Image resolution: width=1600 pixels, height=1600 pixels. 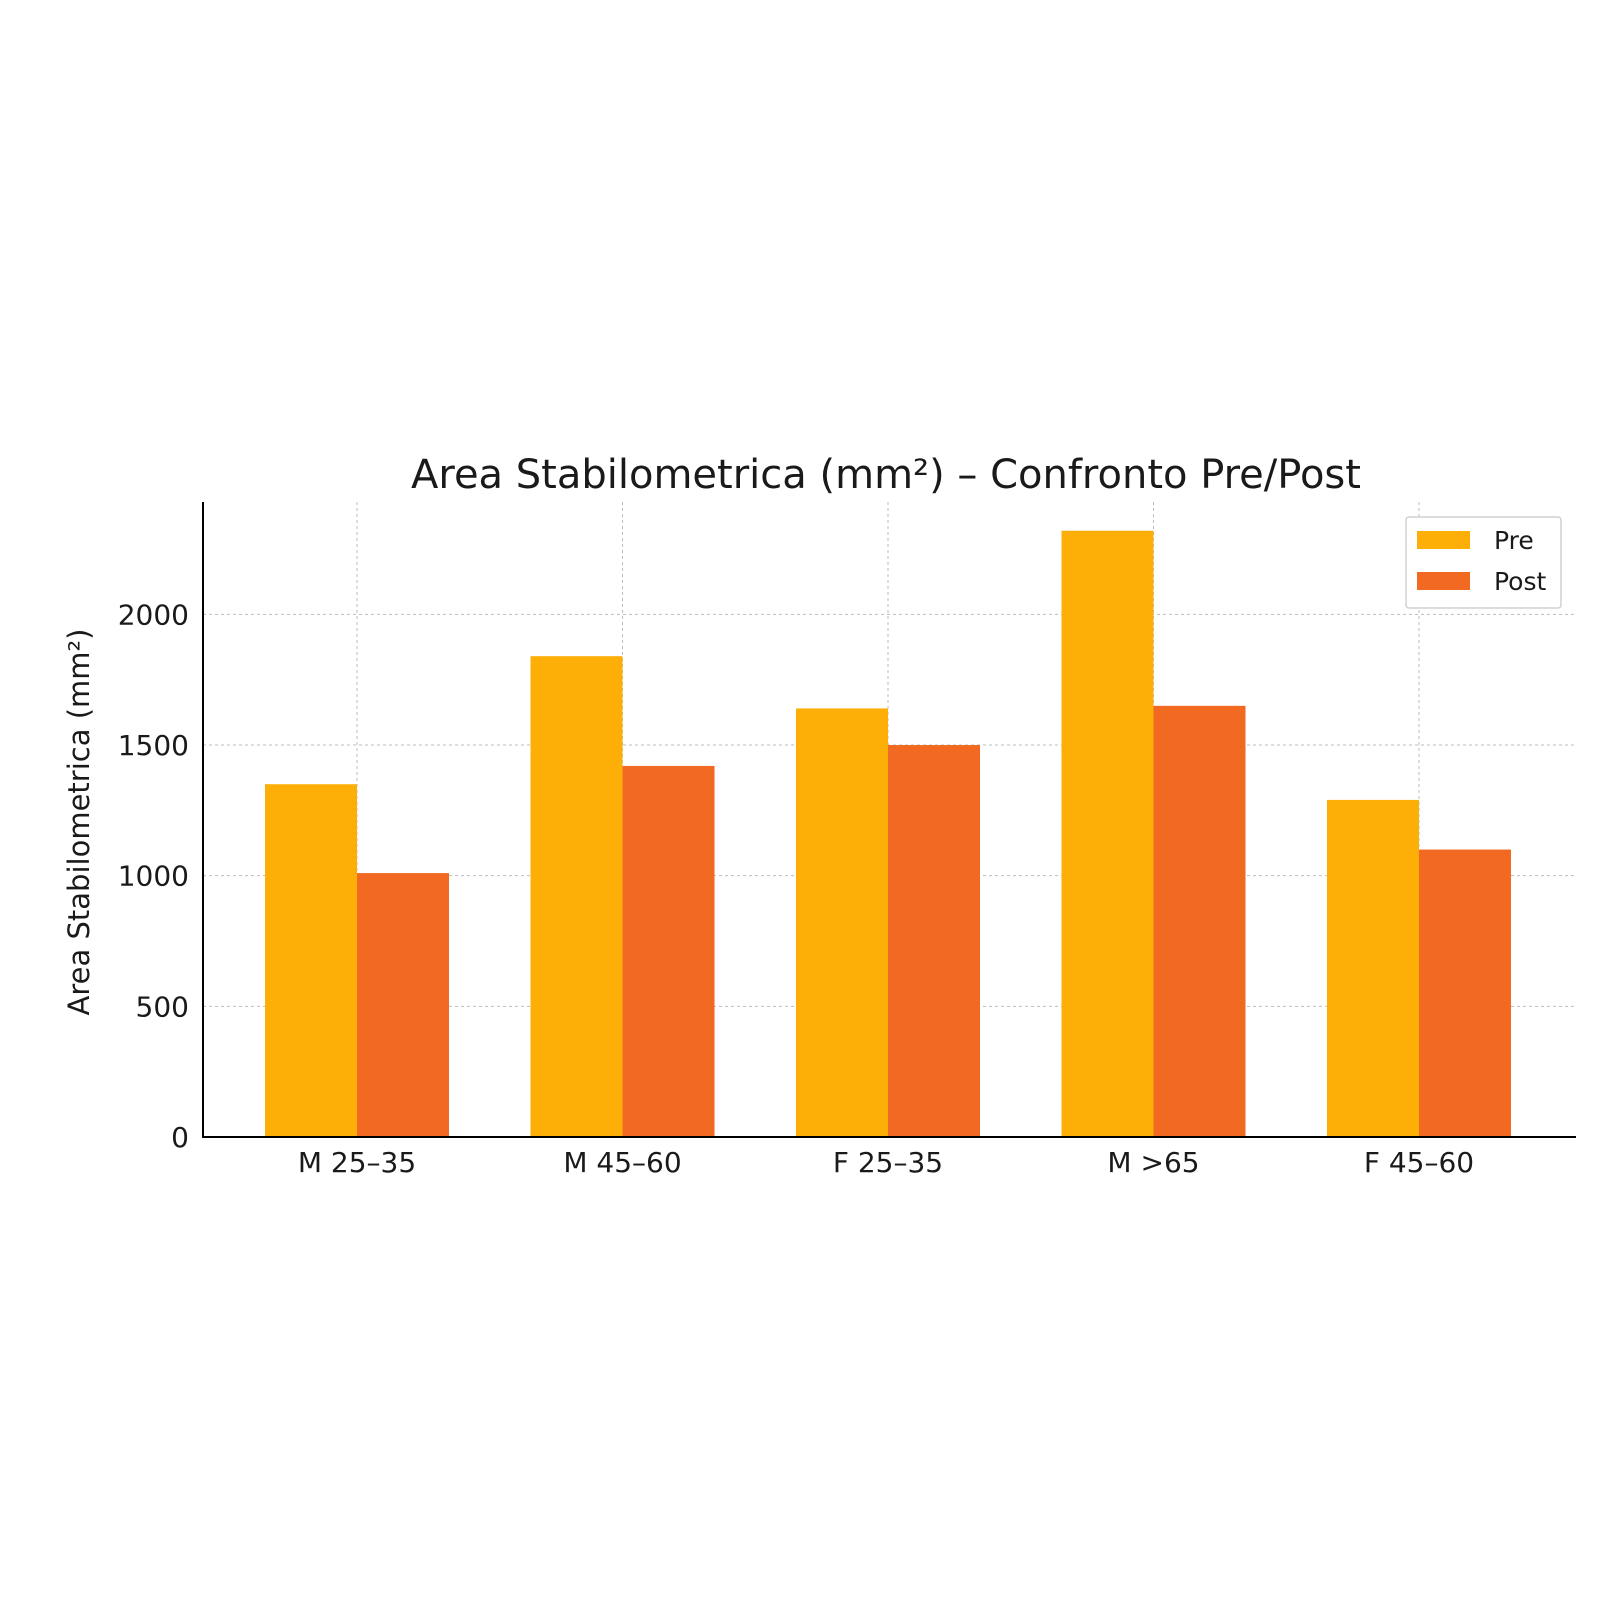 I want to click on y-axis-label: Area Stabilometrica (mm²), so click(x=79, y=822).